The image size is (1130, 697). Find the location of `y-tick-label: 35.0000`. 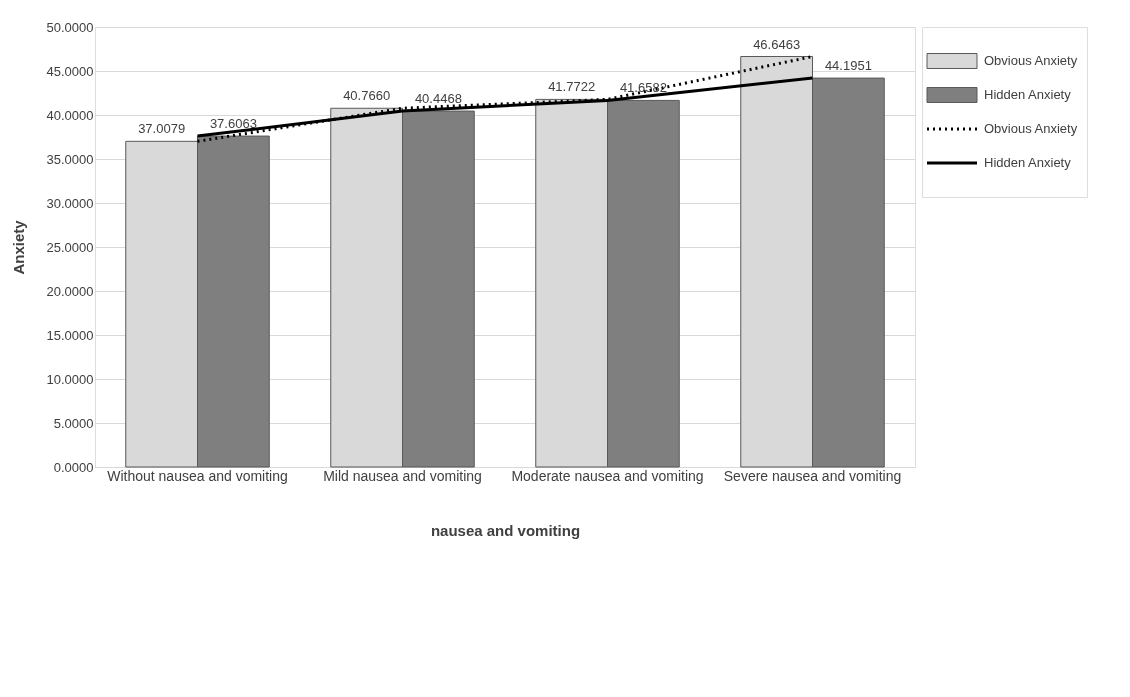

y-tick-label: 35.0000 is located at coordinates (70, 159).